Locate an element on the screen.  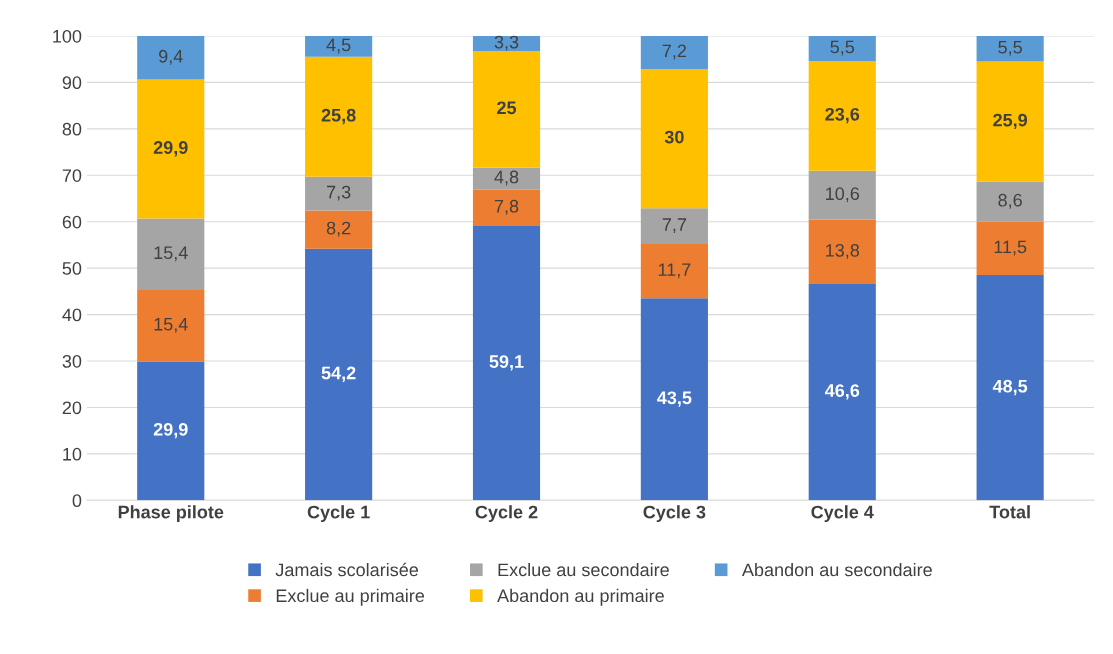
x-tick-label: Cycle 3 is located at coordinates (674, 513).